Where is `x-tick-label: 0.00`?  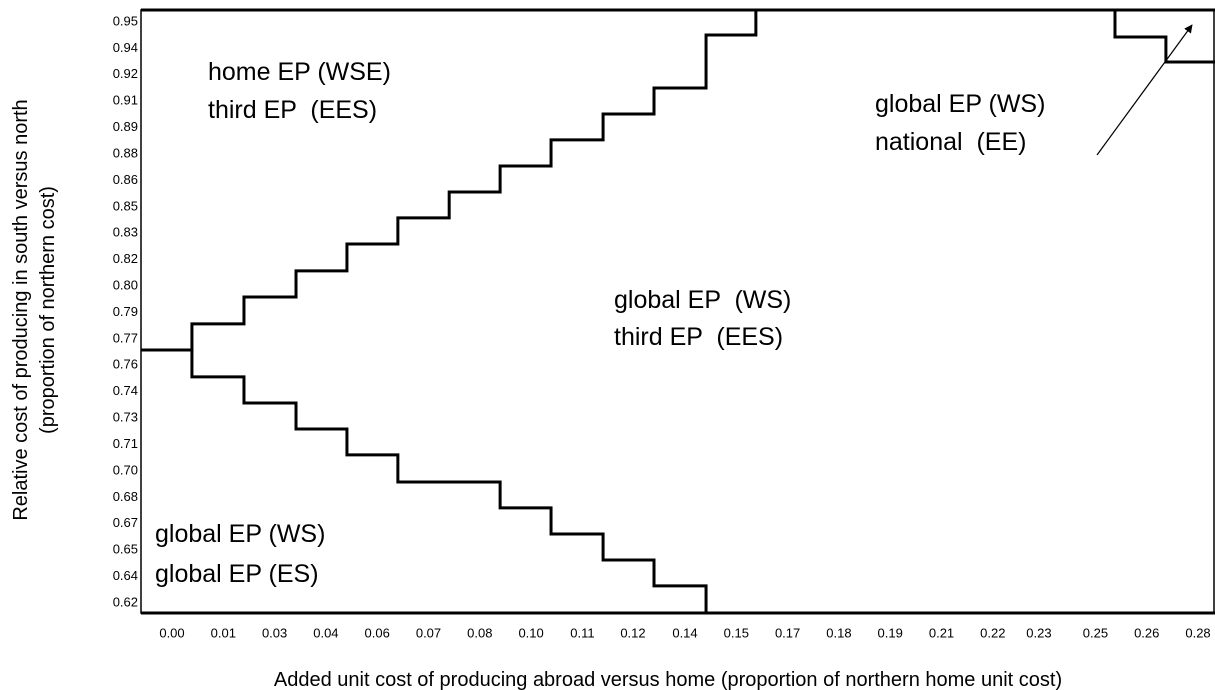
x-tick-label: 0.00 is located at coordinates (171, 632).